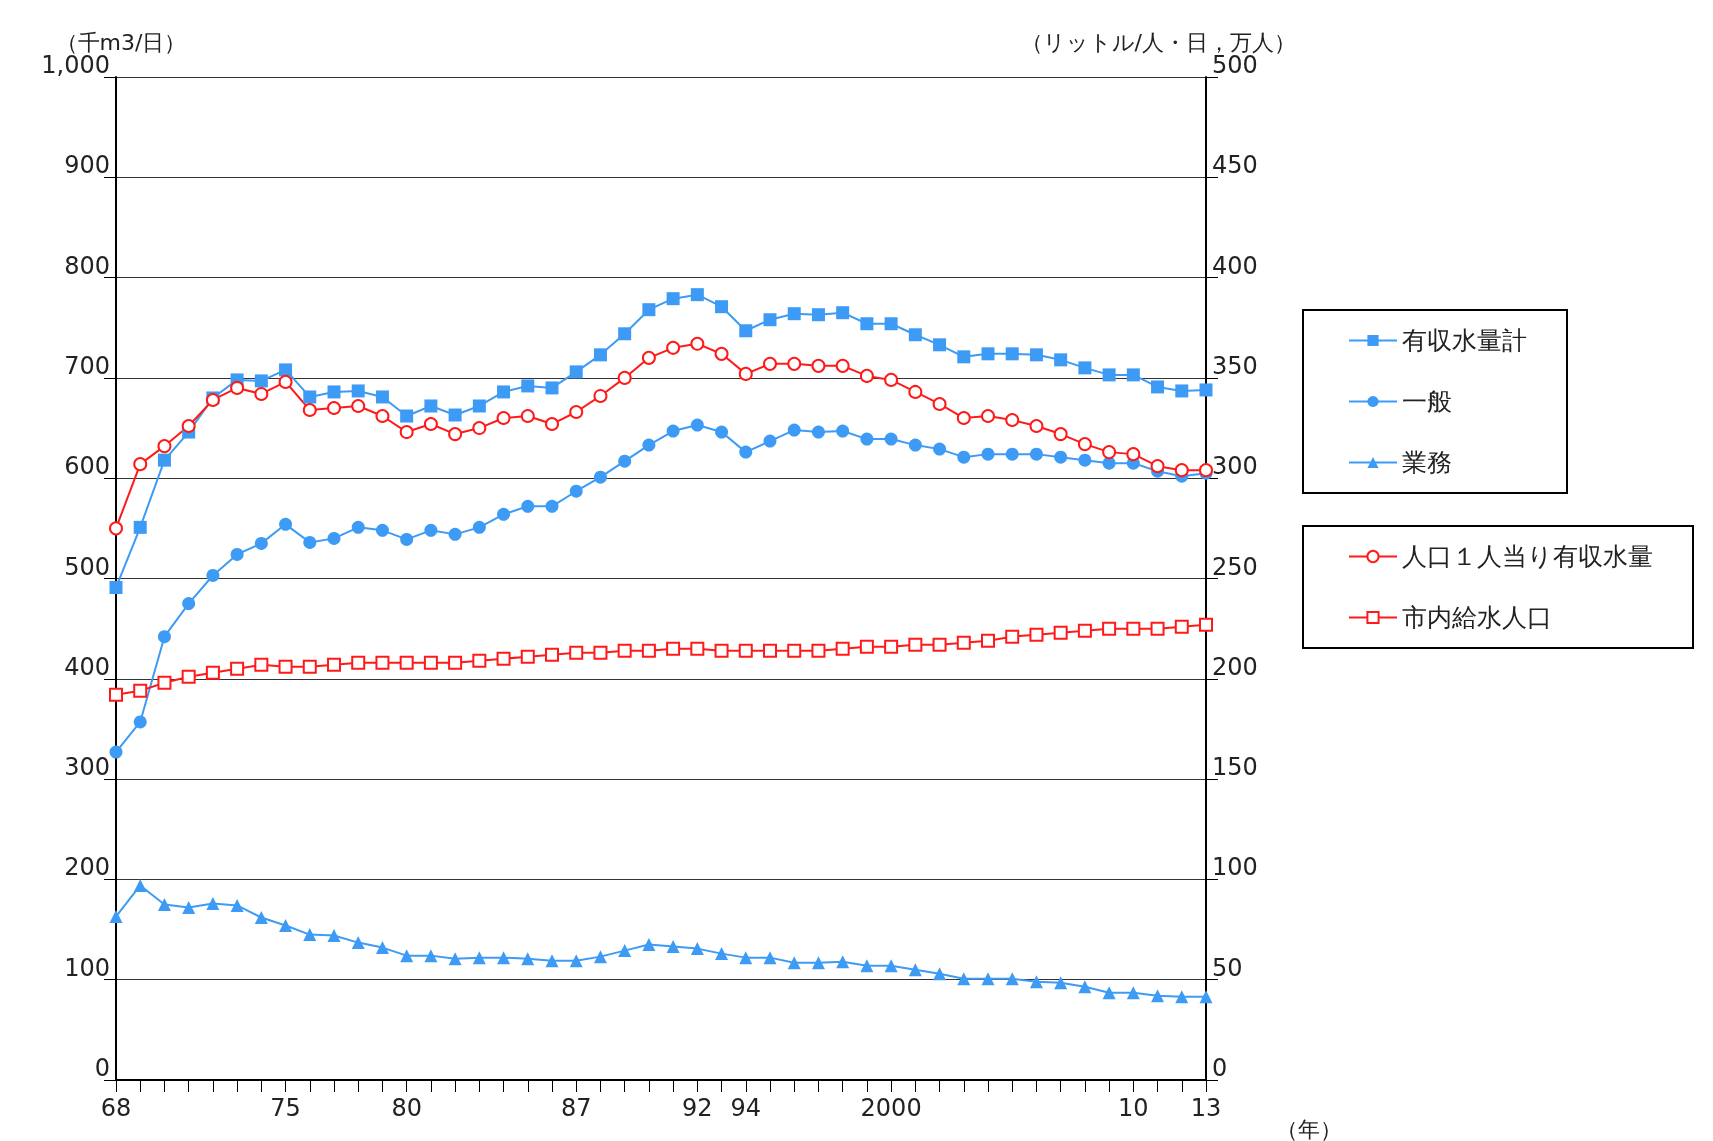  I want to click on x-tick-label: 68, so click(116, 1108).